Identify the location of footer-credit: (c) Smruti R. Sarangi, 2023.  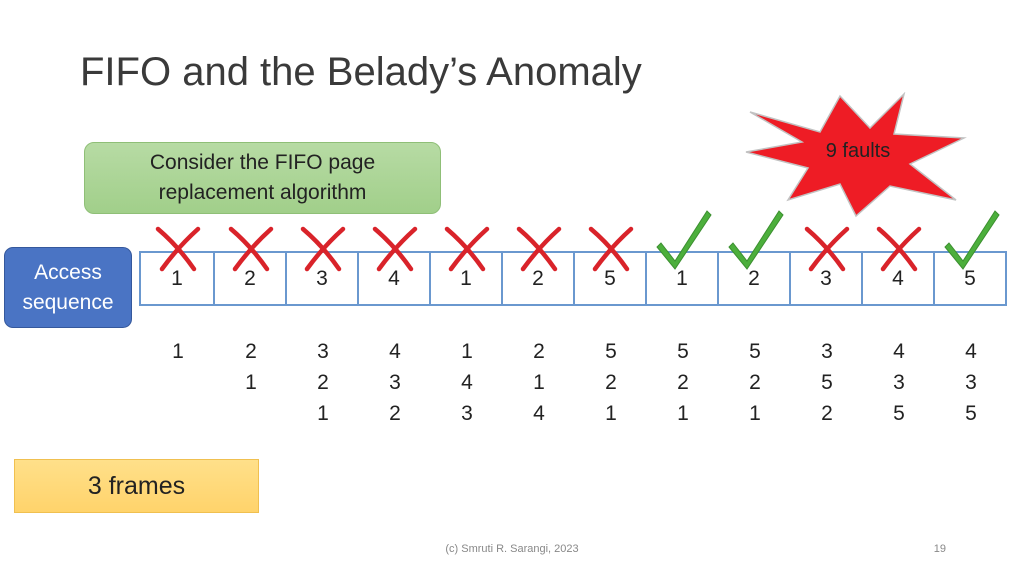
(512, 549).